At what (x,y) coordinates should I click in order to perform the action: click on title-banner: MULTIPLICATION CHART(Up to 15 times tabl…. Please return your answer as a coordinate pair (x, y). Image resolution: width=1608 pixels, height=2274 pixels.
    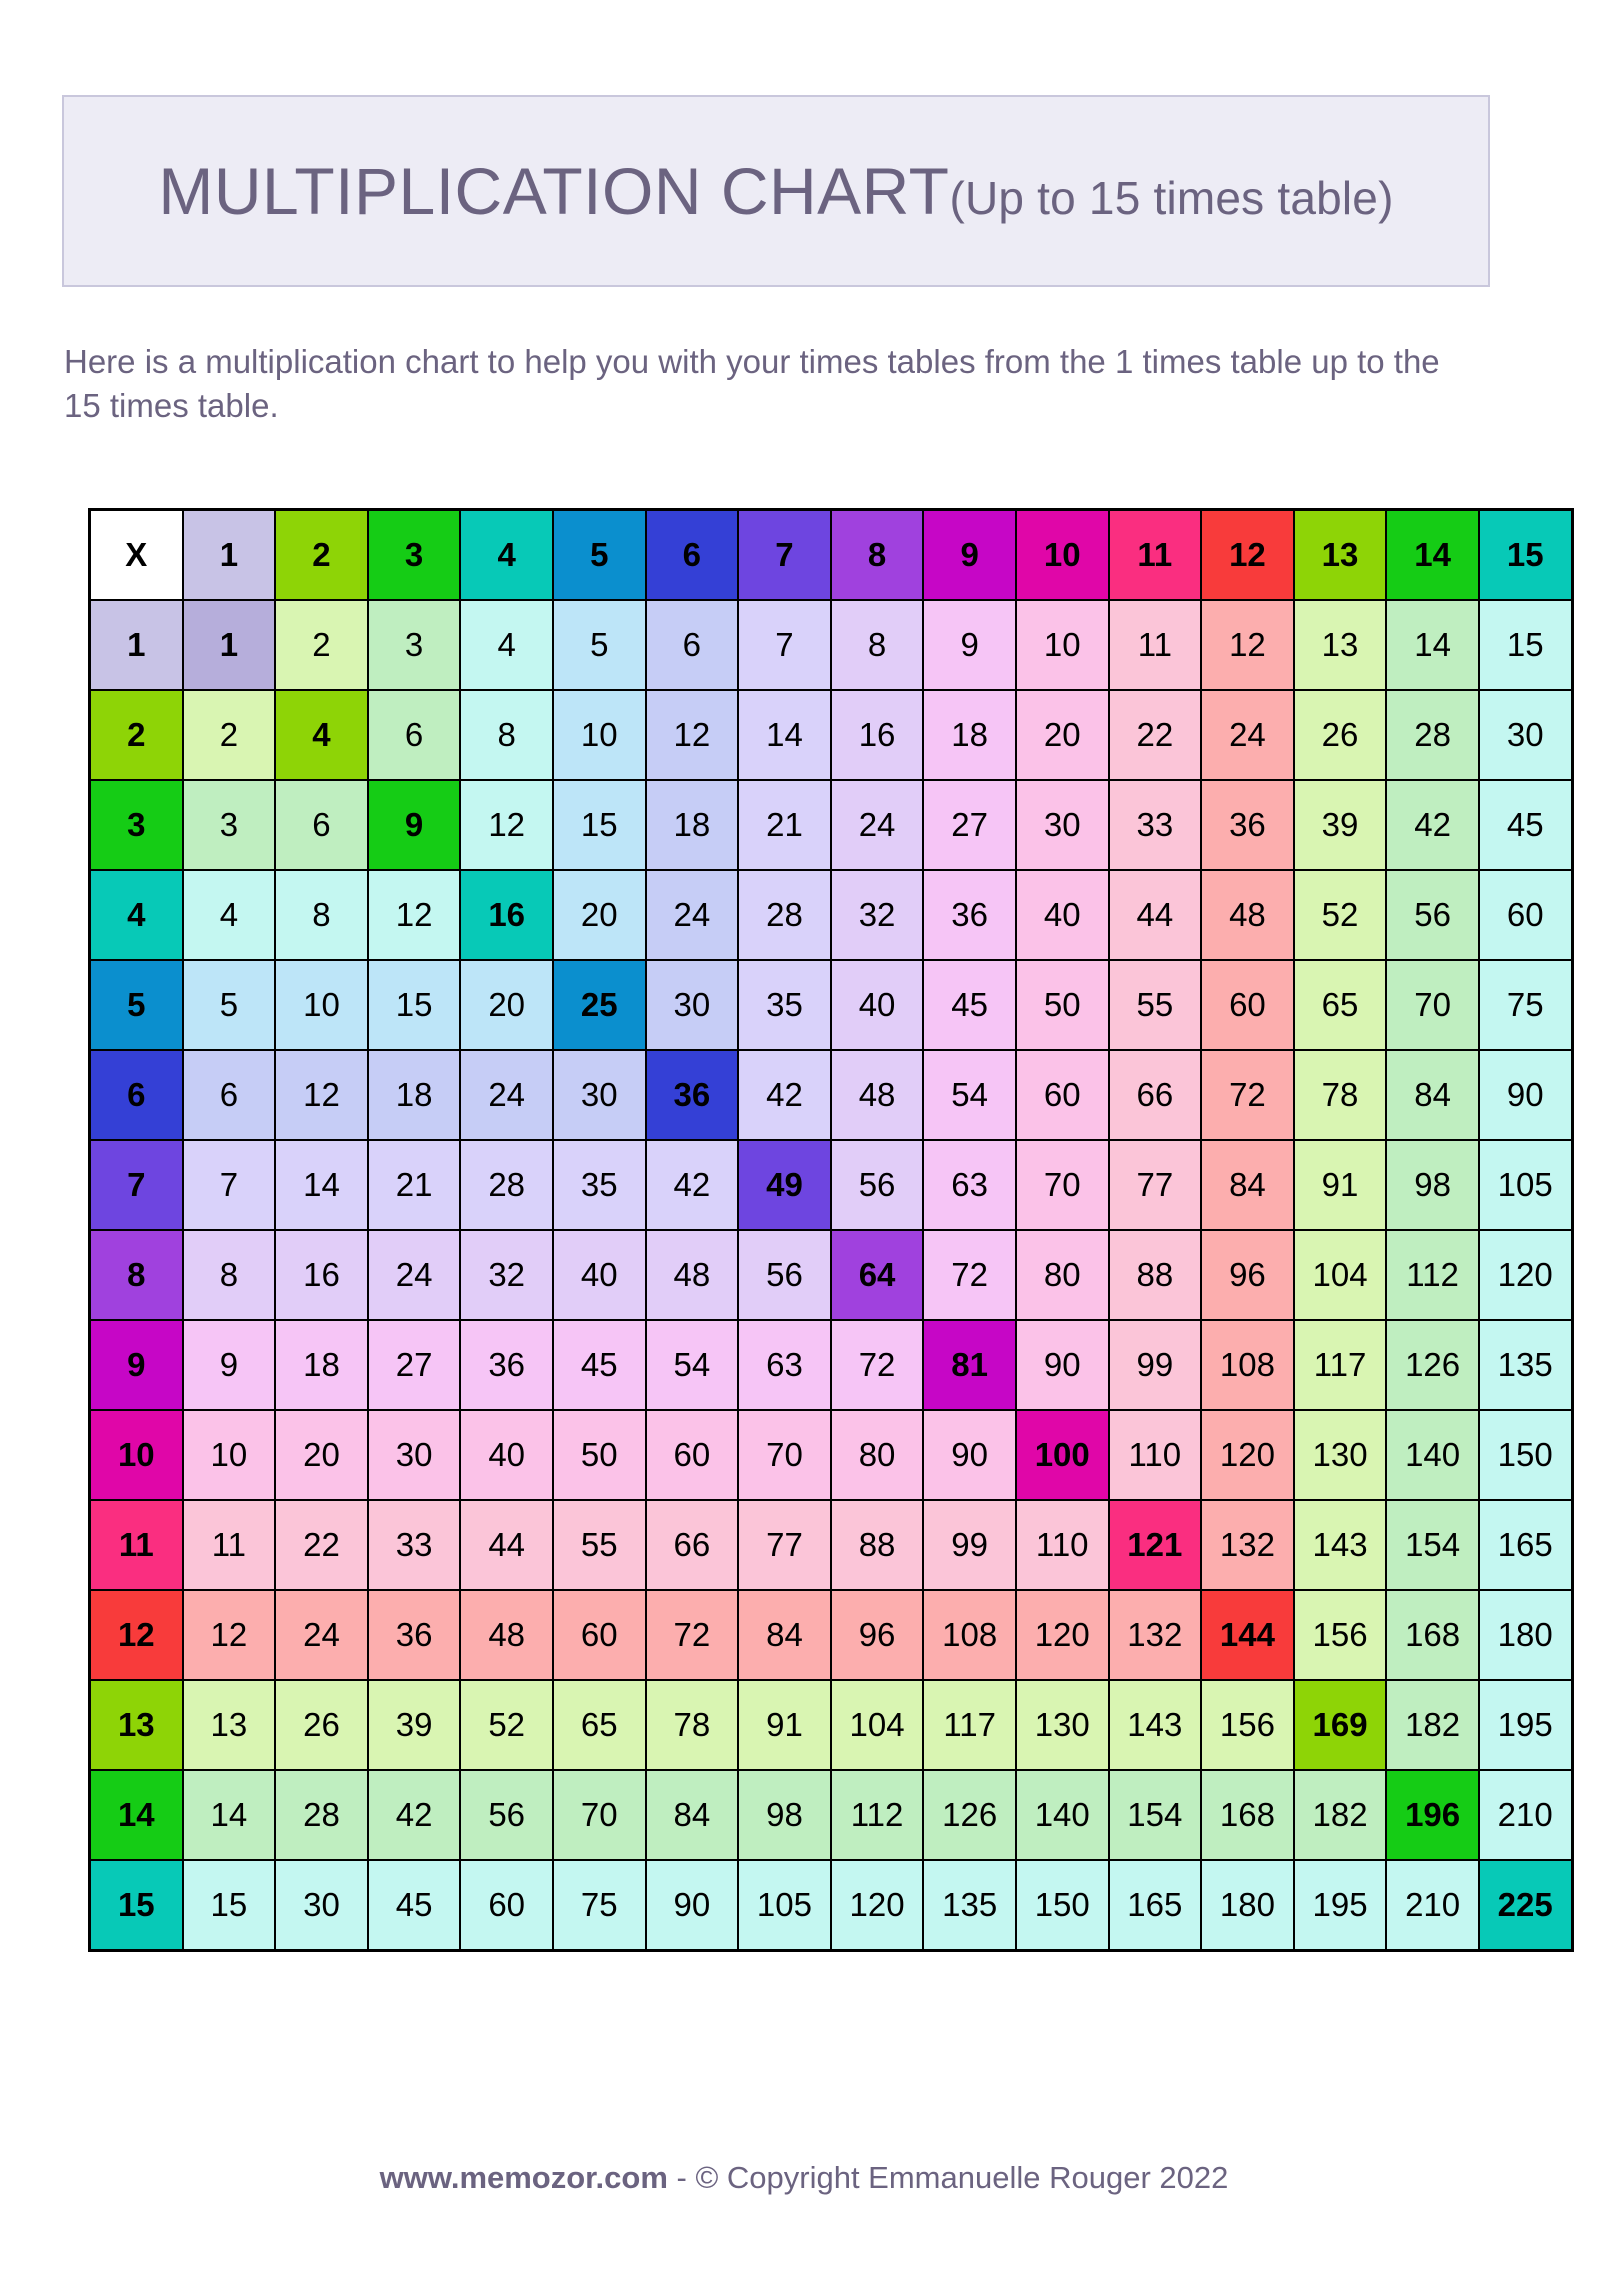
    Looking at the image, I should click on (776, 191).